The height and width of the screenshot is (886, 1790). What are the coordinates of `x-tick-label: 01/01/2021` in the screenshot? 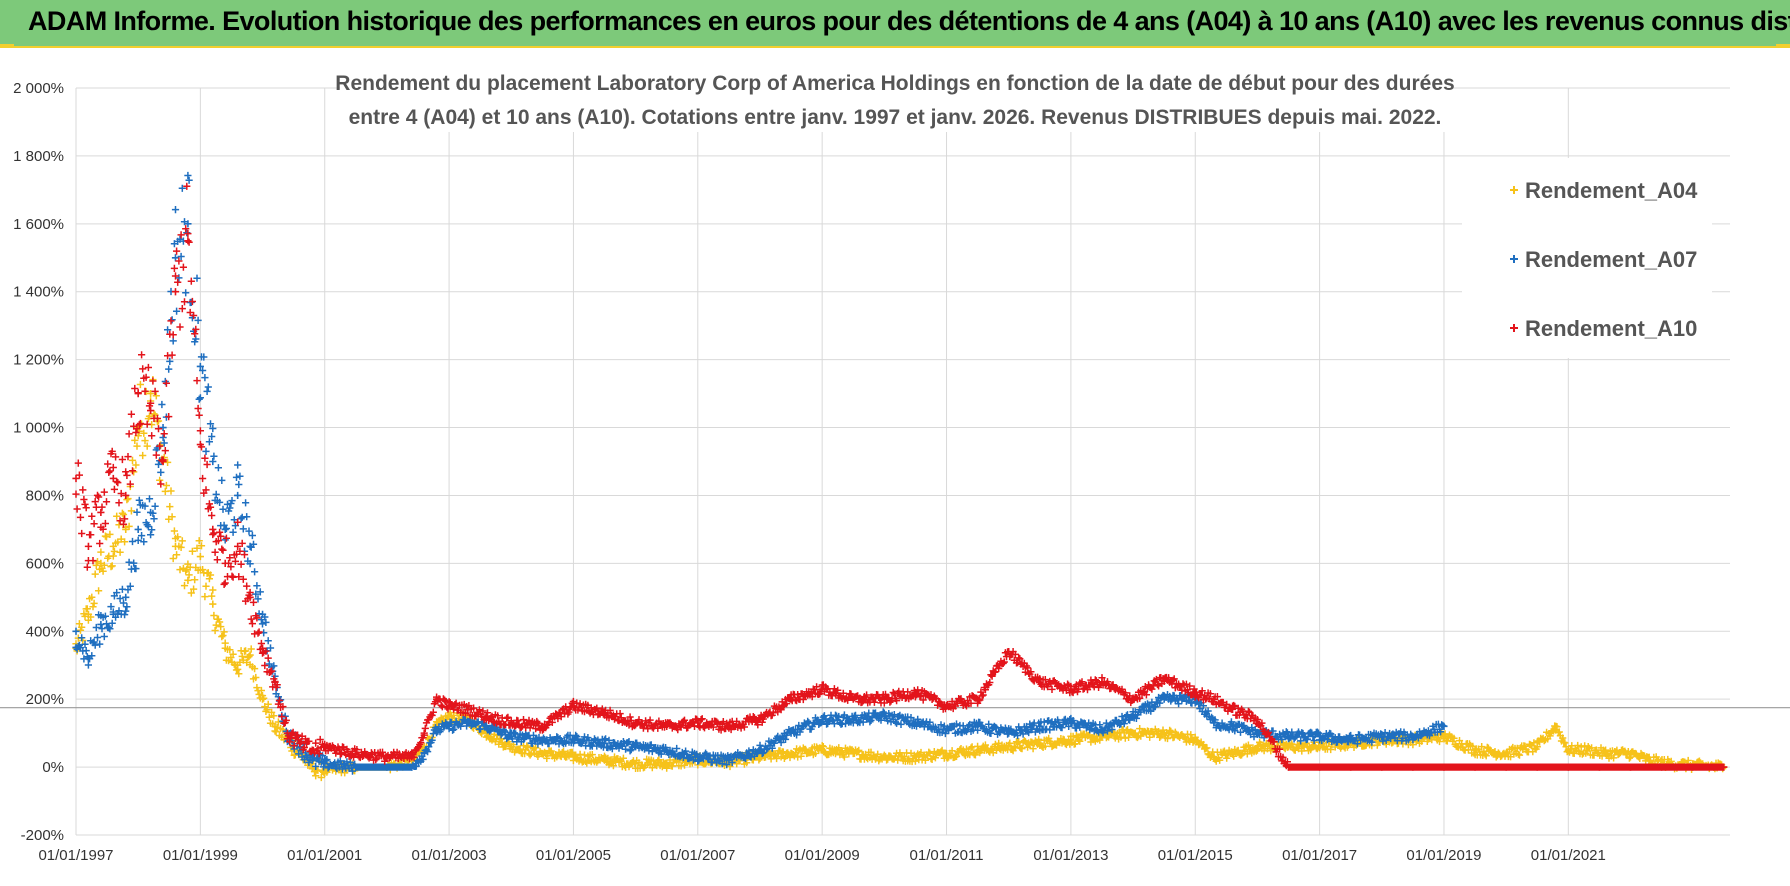 It's located at (1568, 855).